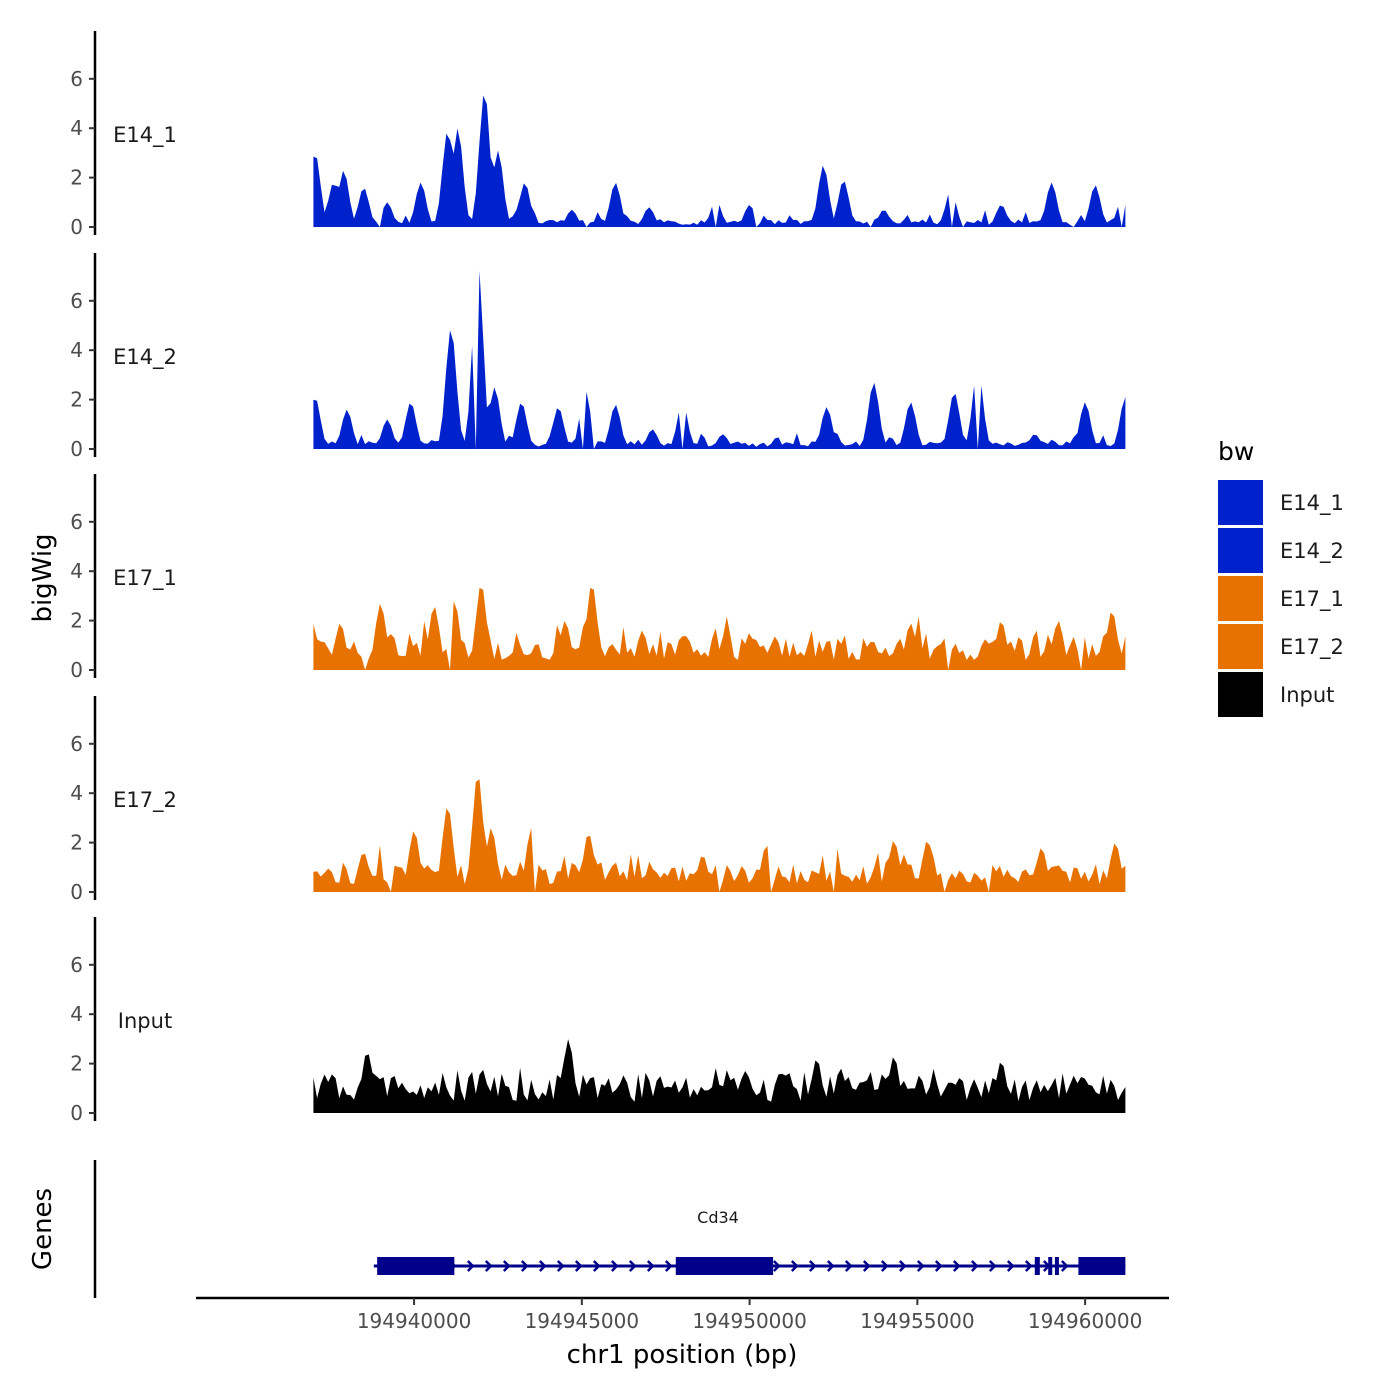 Image resolution: width=1400 pixels, height=1400 pixels. What do you see at coordinates (718, 1217) in the screenshot?
I see `gene-name-label: Cd34` at bounding box center [718, 1217].